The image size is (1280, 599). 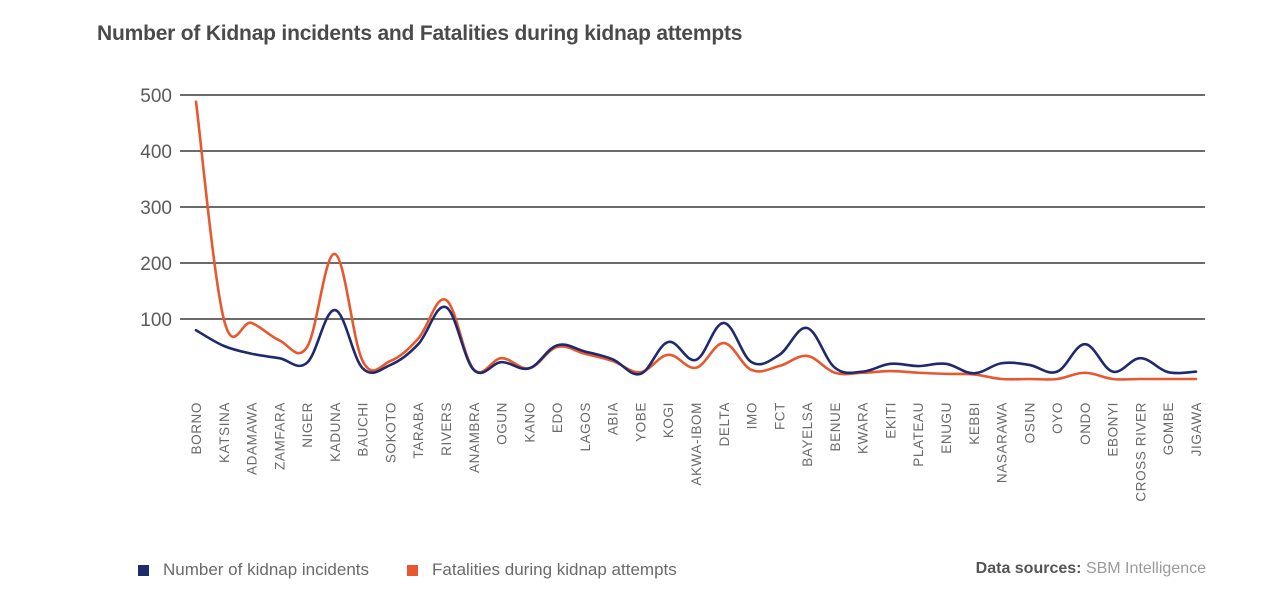 What do you see at coordinates (1002, 442) in the screenshot?
I see `x-tick-label: NASARAWA` at bounding box center [1002, 442].